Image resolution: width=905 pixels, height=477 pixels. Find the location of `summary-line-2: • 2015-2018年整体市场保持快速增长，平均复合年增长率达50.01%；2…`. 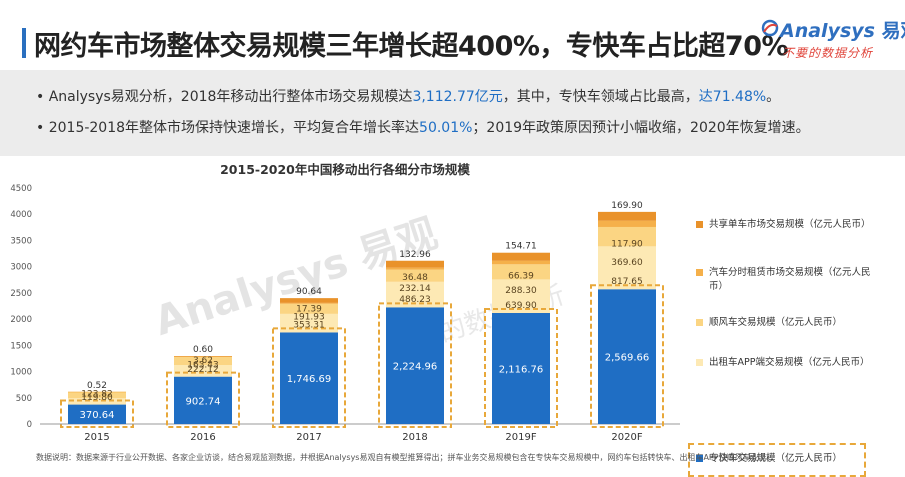

summary-line-2: • 2015-2018年整体市场保持快速增长，平均复合年增长率达50.01%；2… is located at coordinates (423, 127).